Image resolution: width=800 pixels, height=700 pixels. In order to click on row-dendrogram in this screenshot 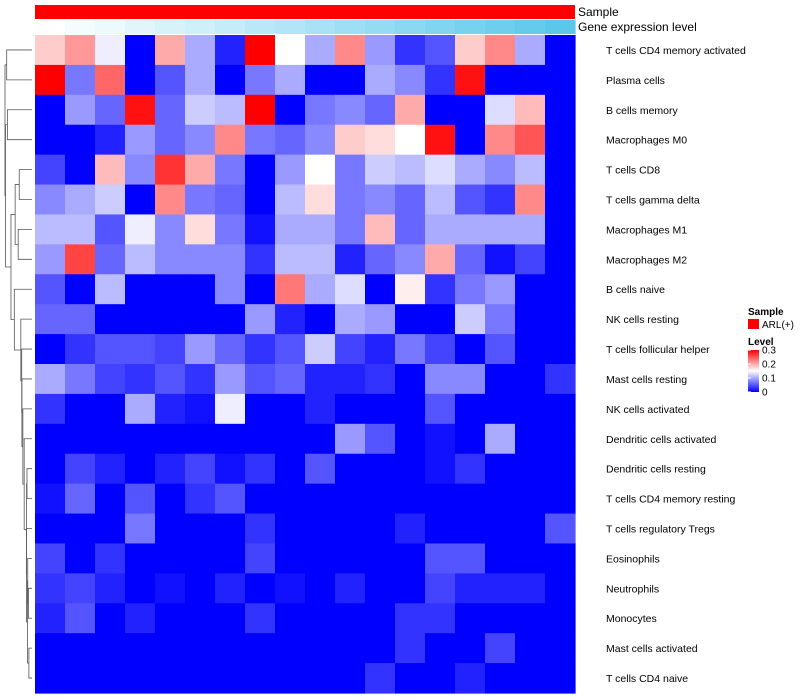, I will do `click(18, 364)`.